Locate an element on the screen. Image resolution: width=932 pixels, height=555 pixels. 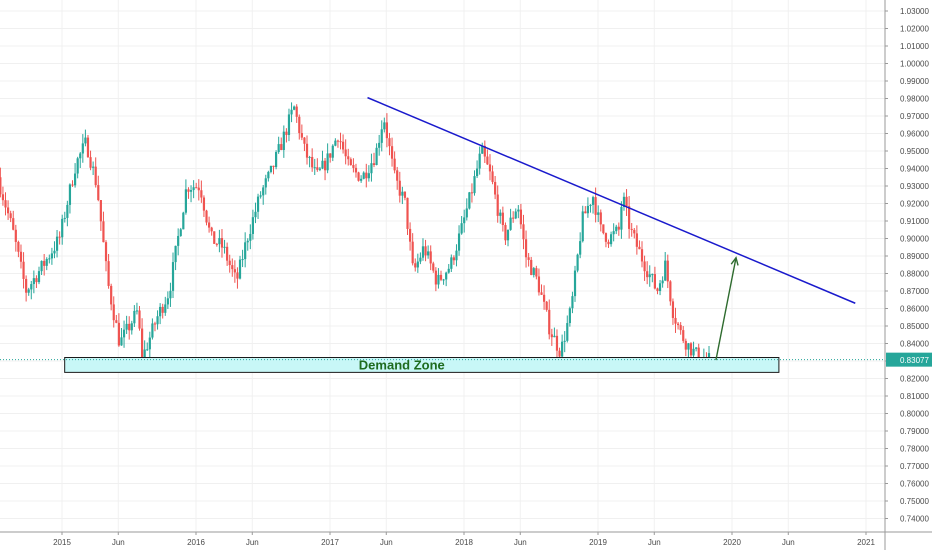
y-tick-label: 0.85000 is located at coordinates (914, 326).